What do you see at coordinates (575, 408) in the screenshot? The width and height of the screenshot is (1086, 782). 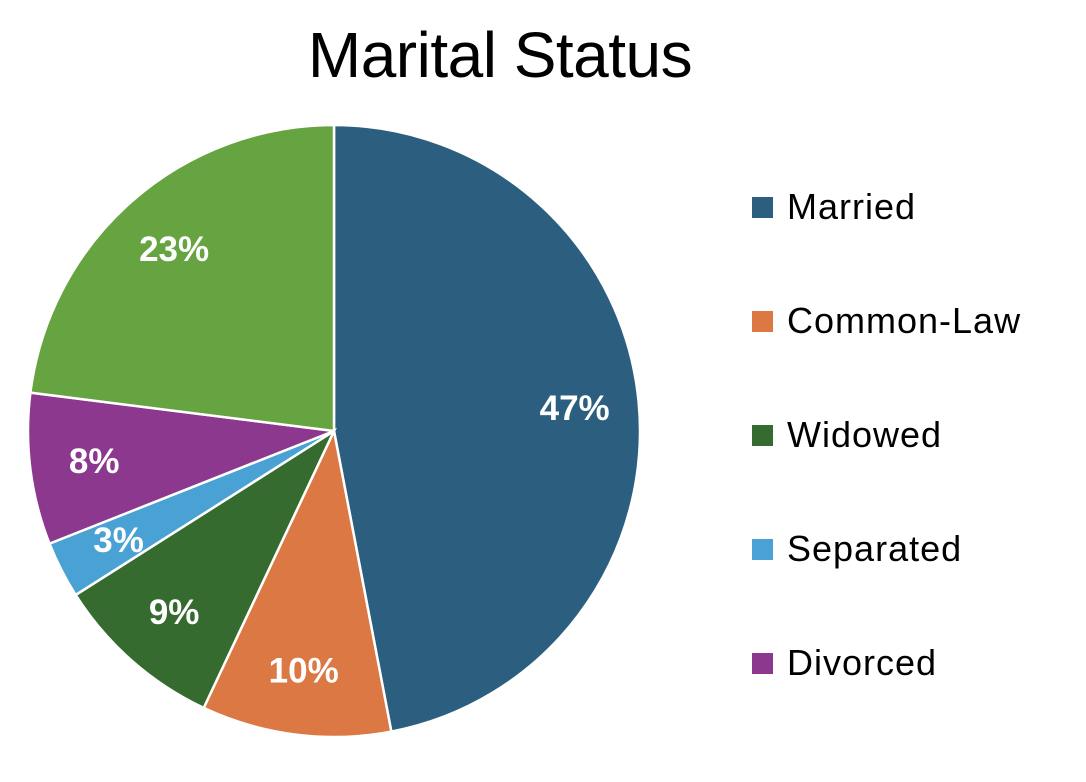 I see `slice-married-label: 47%` at bounding box center [575, 408].